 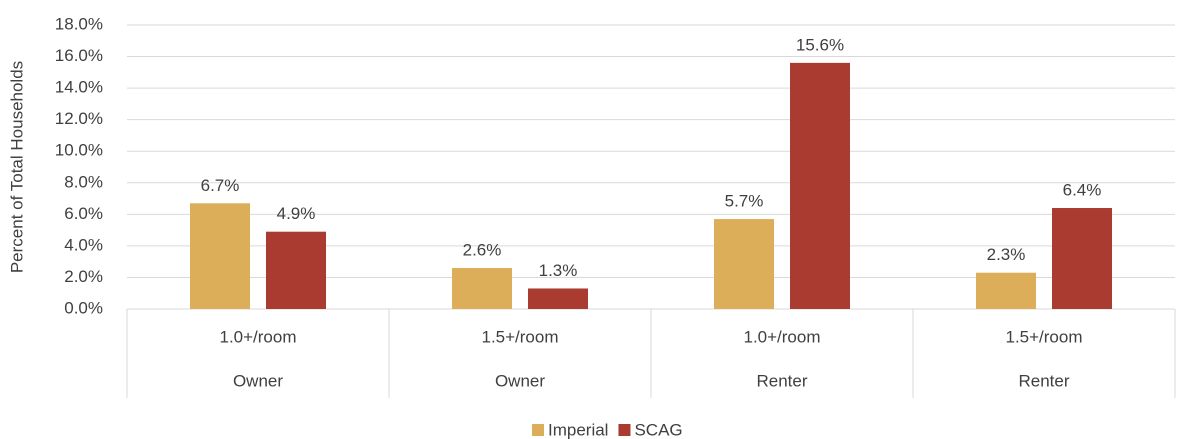 What do you see at coordinates (79, 87) in the screenshot?
I see `y-tick-label: 14.0%` at bounding box center [79, 87].